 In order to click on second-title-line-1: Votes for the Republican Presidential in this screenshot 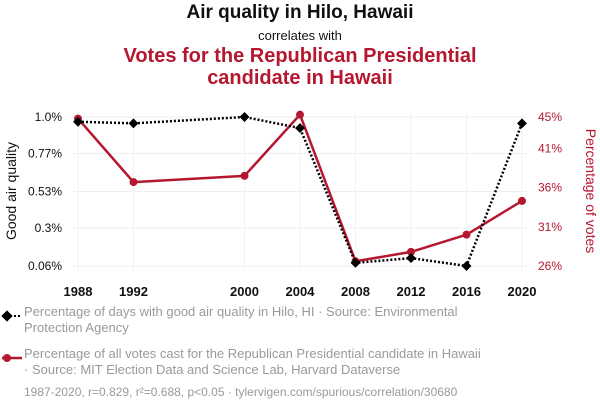, I will do `click(300, 56)`.